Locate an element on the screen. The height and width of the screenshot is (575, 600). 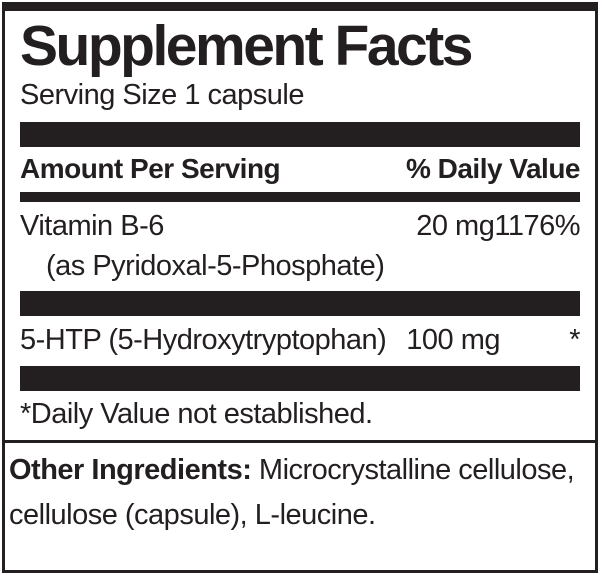
nutrient-row-line: Vitamin B-6 20 mg 1176% is located at coordinates (300, 226).